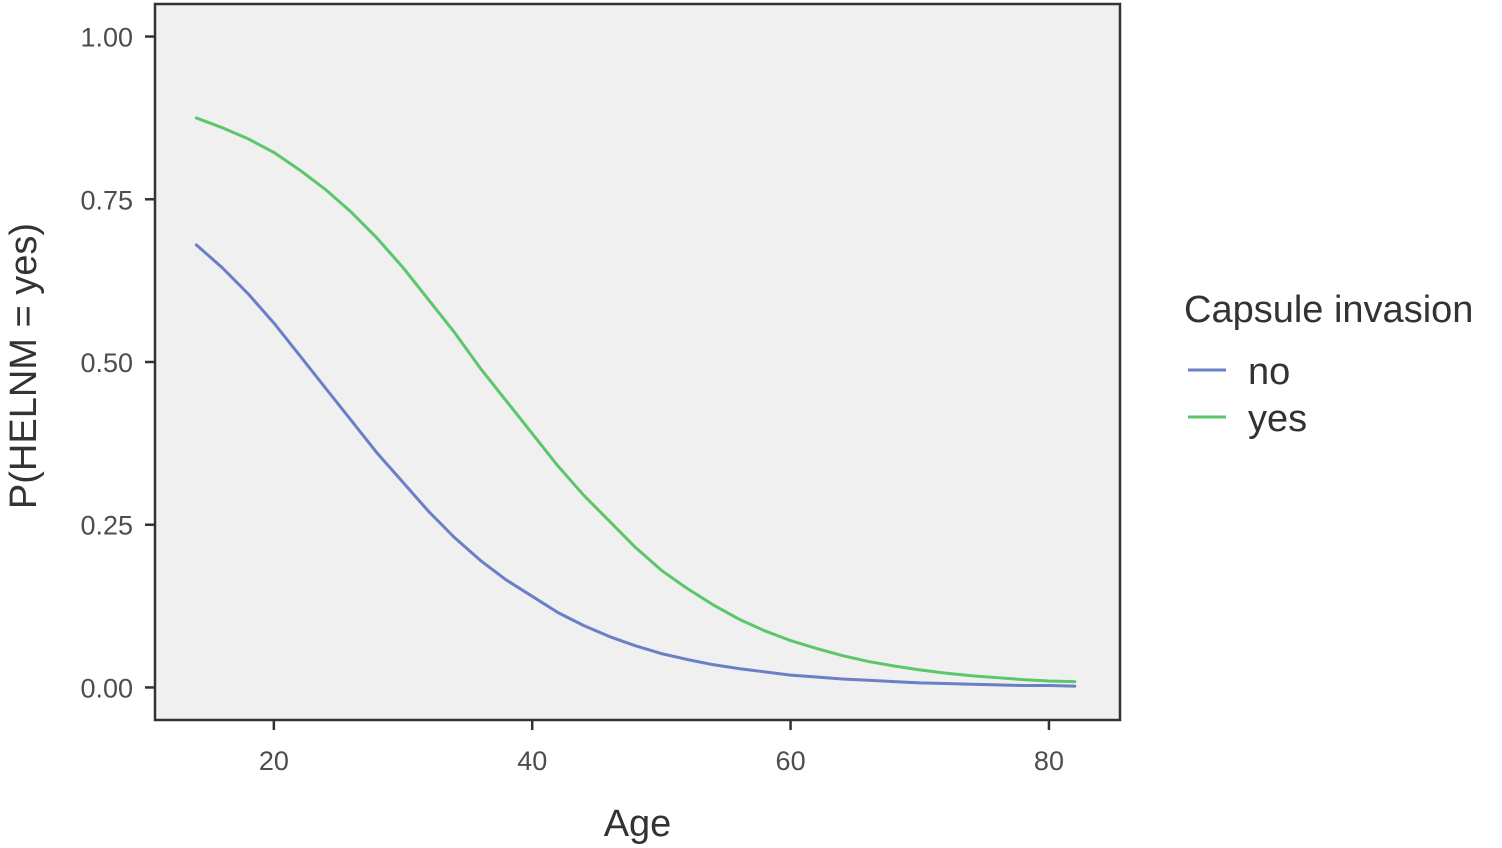  Describe the element at coordinates (1328, 364) in the screenshot. I see `legend: Capsule invasion no yes` at that location.